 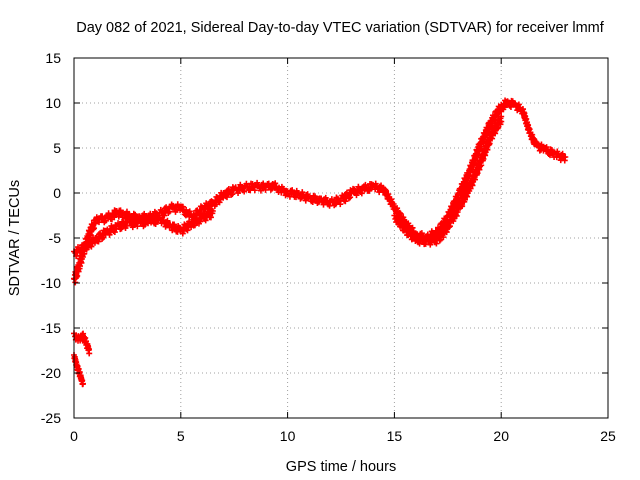 What do you see at coordinates (74, 436) in the screenshot?
I see `x-tick-label: 0` at bounding box center [74, 436].